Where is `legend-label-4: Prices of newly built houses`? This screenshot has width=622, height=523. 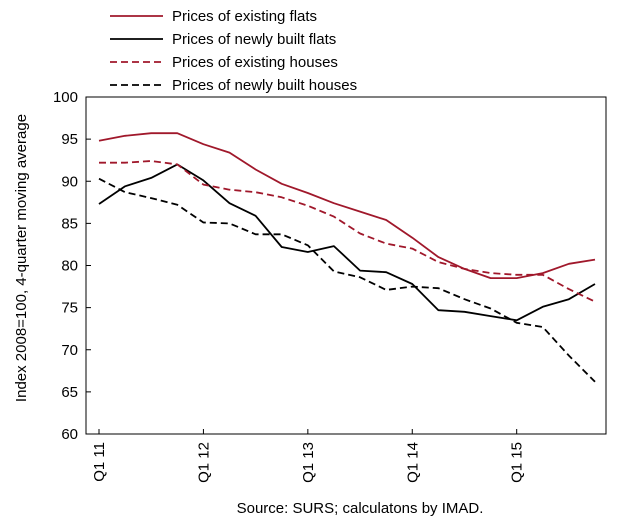 legend-label-4: Prices of newly built houses is located at coordinates (264, 85).